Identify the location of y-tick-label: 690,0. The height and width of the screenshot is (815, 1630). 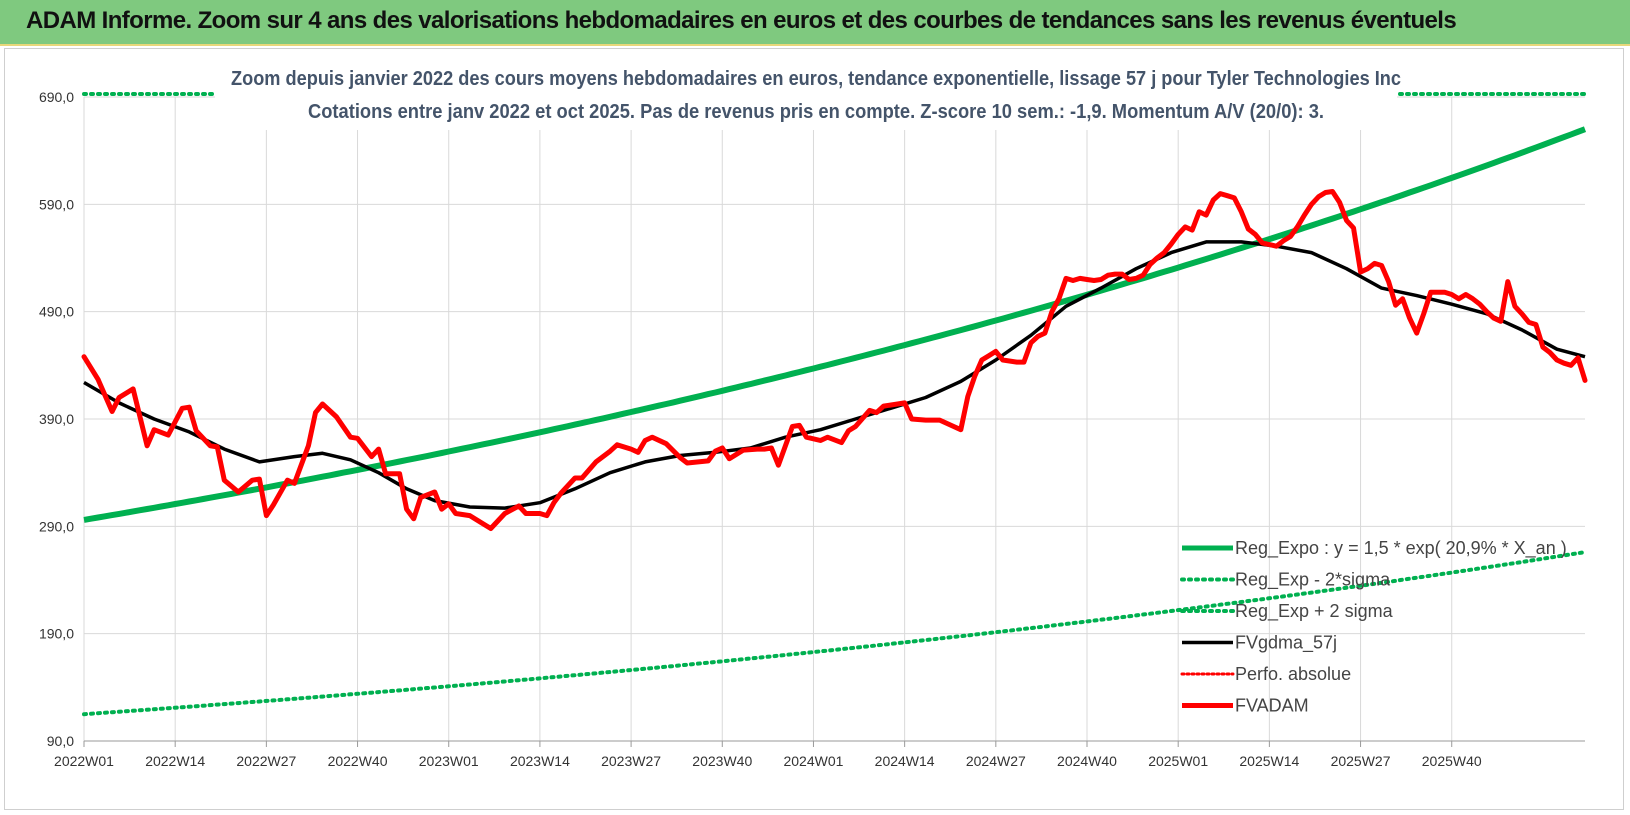
(56, 97).